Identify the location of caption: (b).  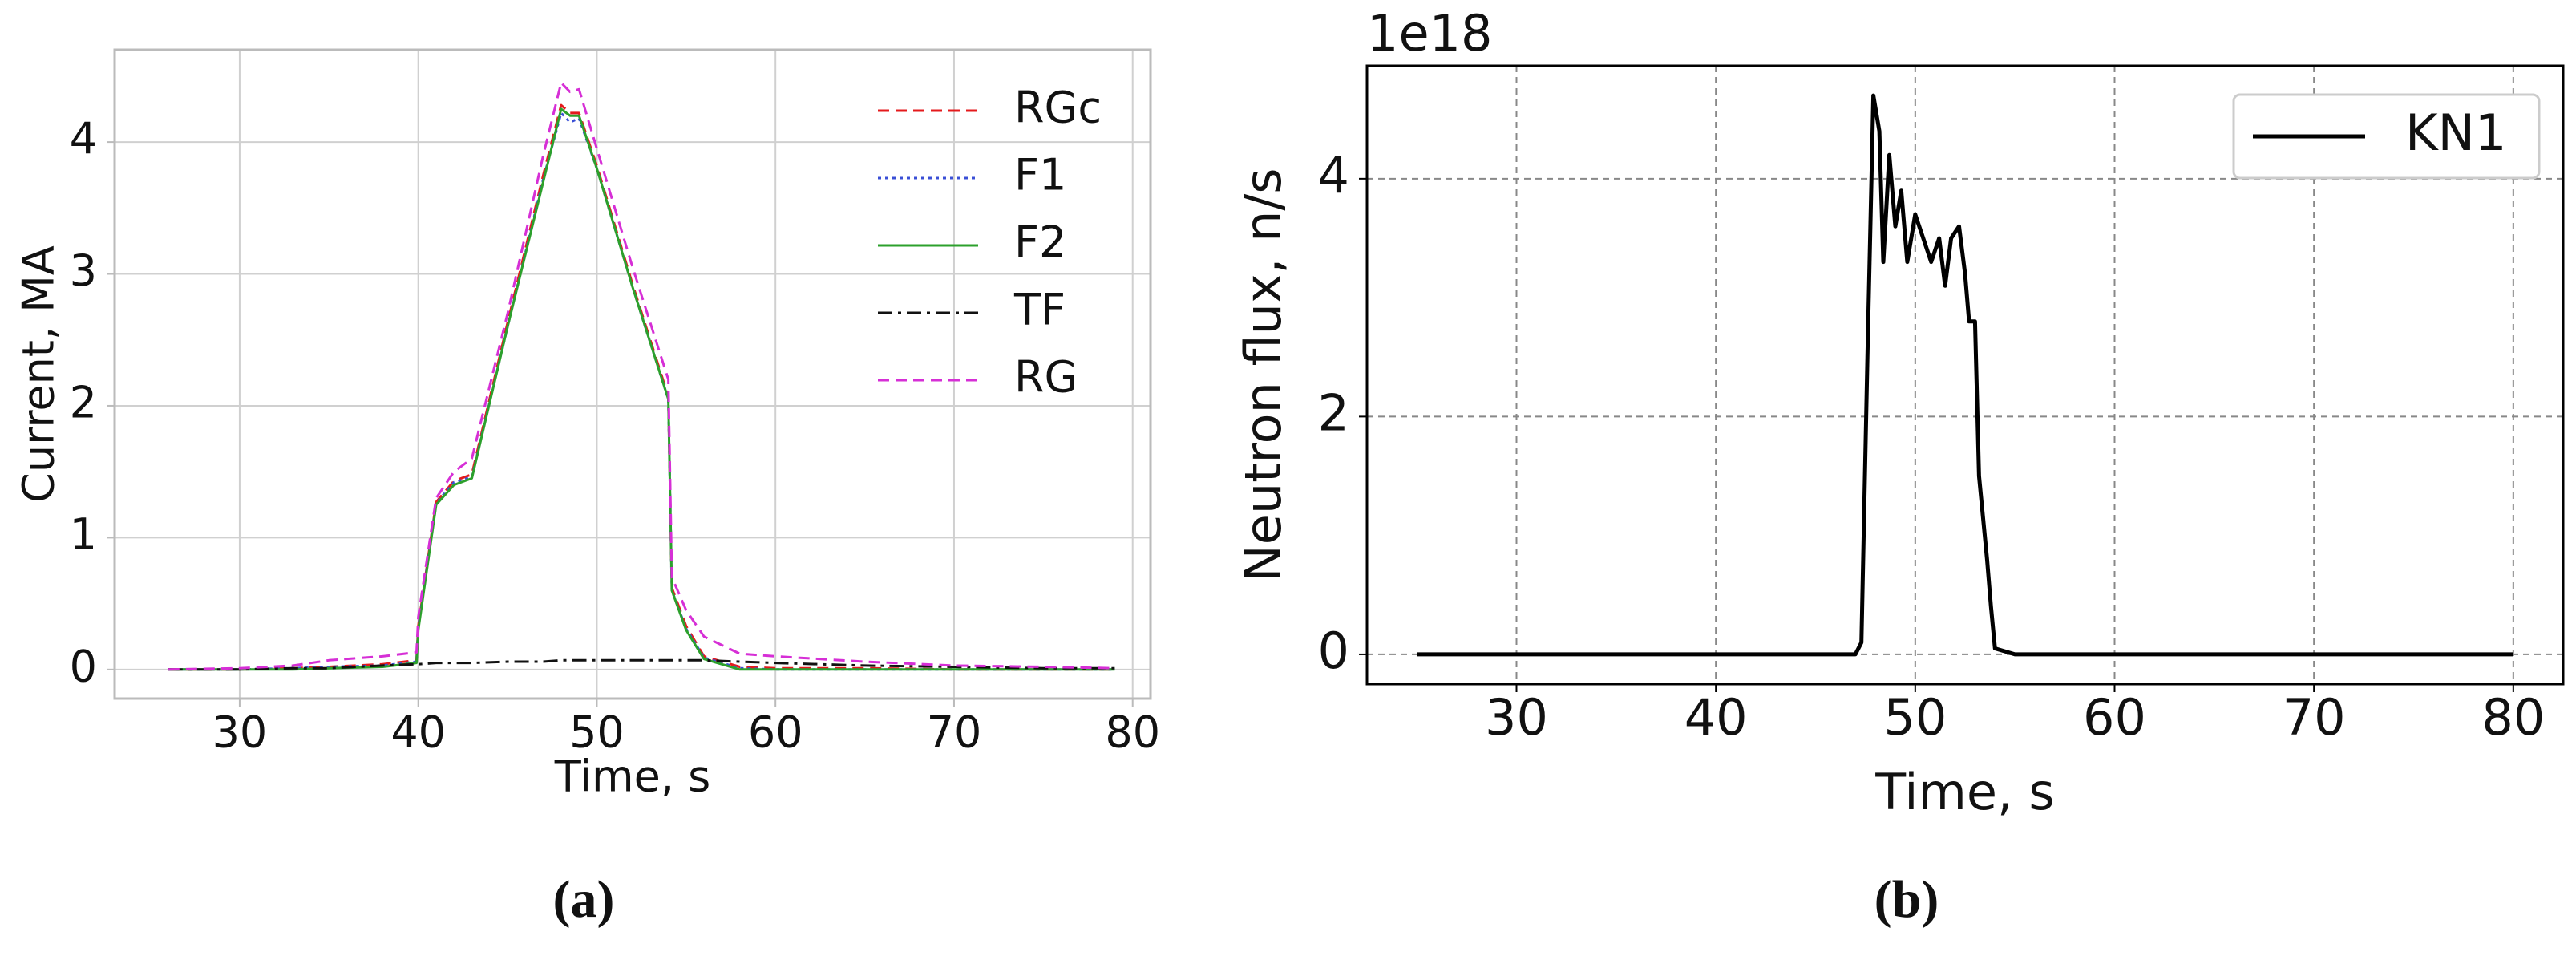
(1906, 899).